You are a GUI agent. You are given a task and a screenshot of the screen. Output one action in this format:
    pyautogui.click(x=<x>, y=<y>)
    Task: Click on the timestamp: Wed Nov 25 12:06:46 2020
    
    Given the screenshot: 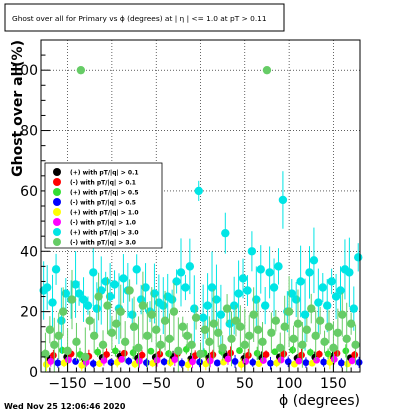 What is the action you would take?
    pyautogui.click(x=65, y=406)
    